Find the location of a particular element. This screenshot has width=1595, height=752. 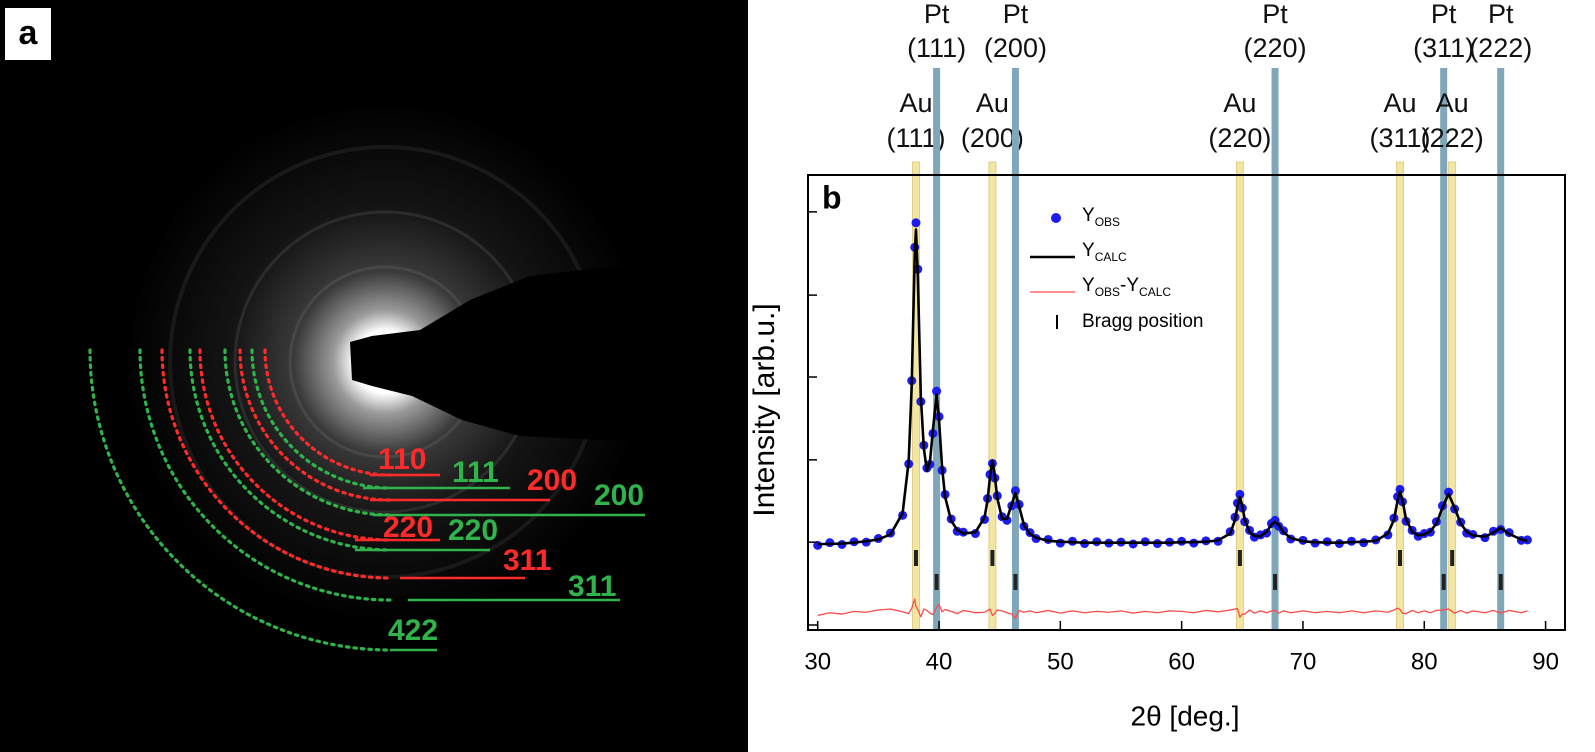

beam-stop is located at coordinates (549, 354).